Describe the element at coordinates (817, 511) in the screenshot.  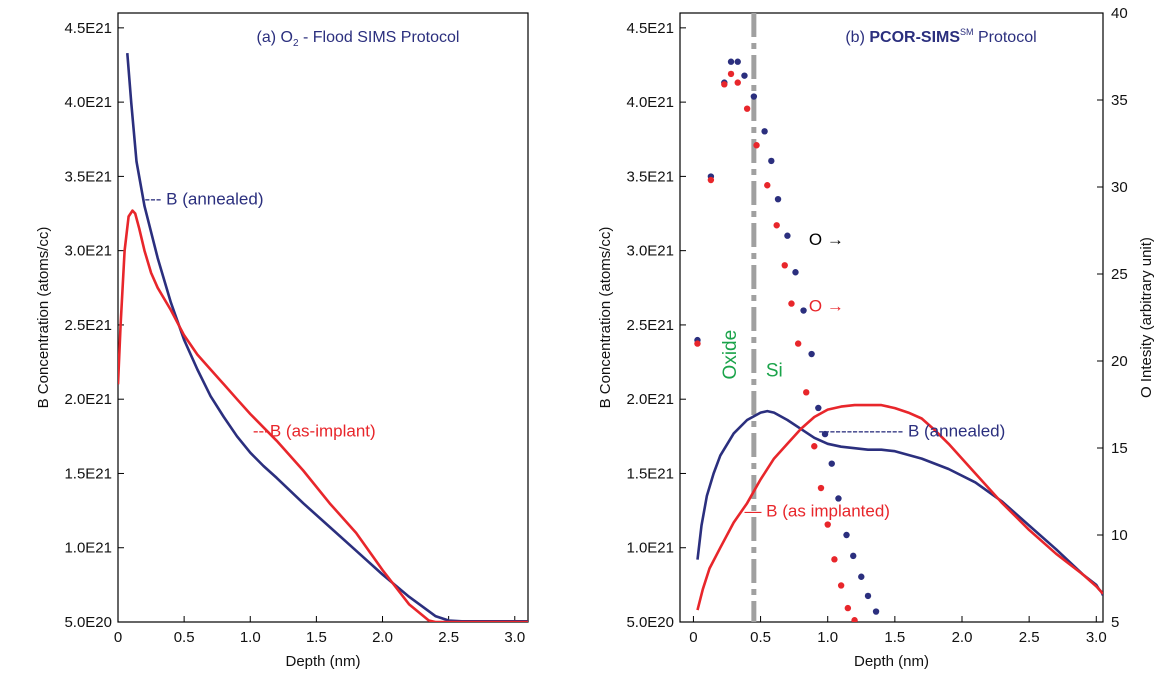
I see `annotation-label: — B (as implanted)` at that location.